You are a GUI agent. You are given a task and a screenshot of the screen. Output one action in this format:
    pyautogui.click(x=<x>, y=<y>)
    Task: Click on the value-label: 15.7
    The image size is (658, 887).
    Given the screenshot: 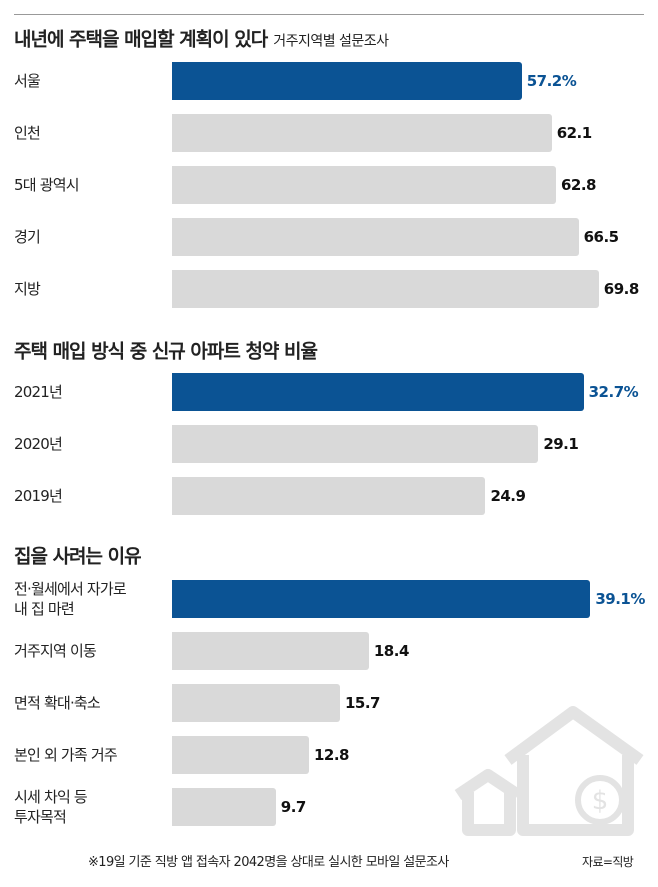 What is the action you would take?
    pyautogui.click(x=362, y=703)
    